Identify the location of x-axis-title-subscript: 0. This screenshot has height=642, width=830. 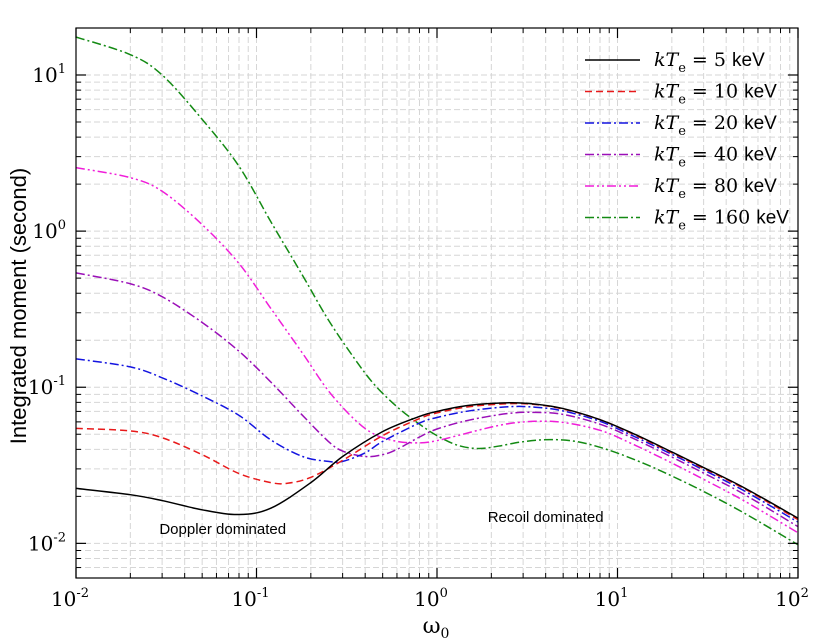
(445, 634).